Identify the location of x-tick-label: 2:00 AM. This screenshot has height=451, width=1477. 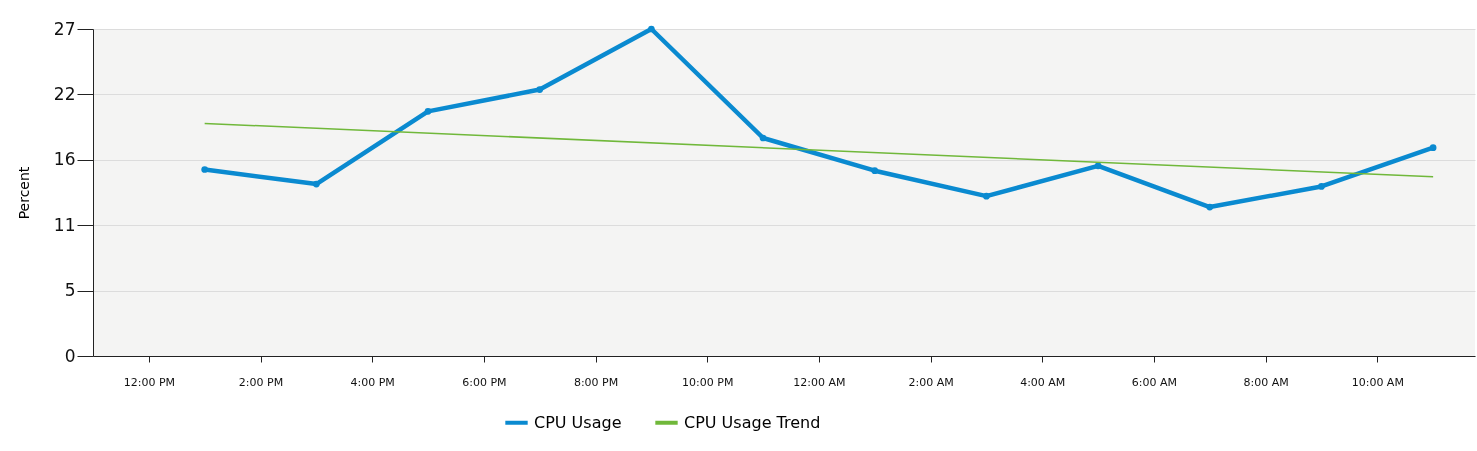
(931, 382).